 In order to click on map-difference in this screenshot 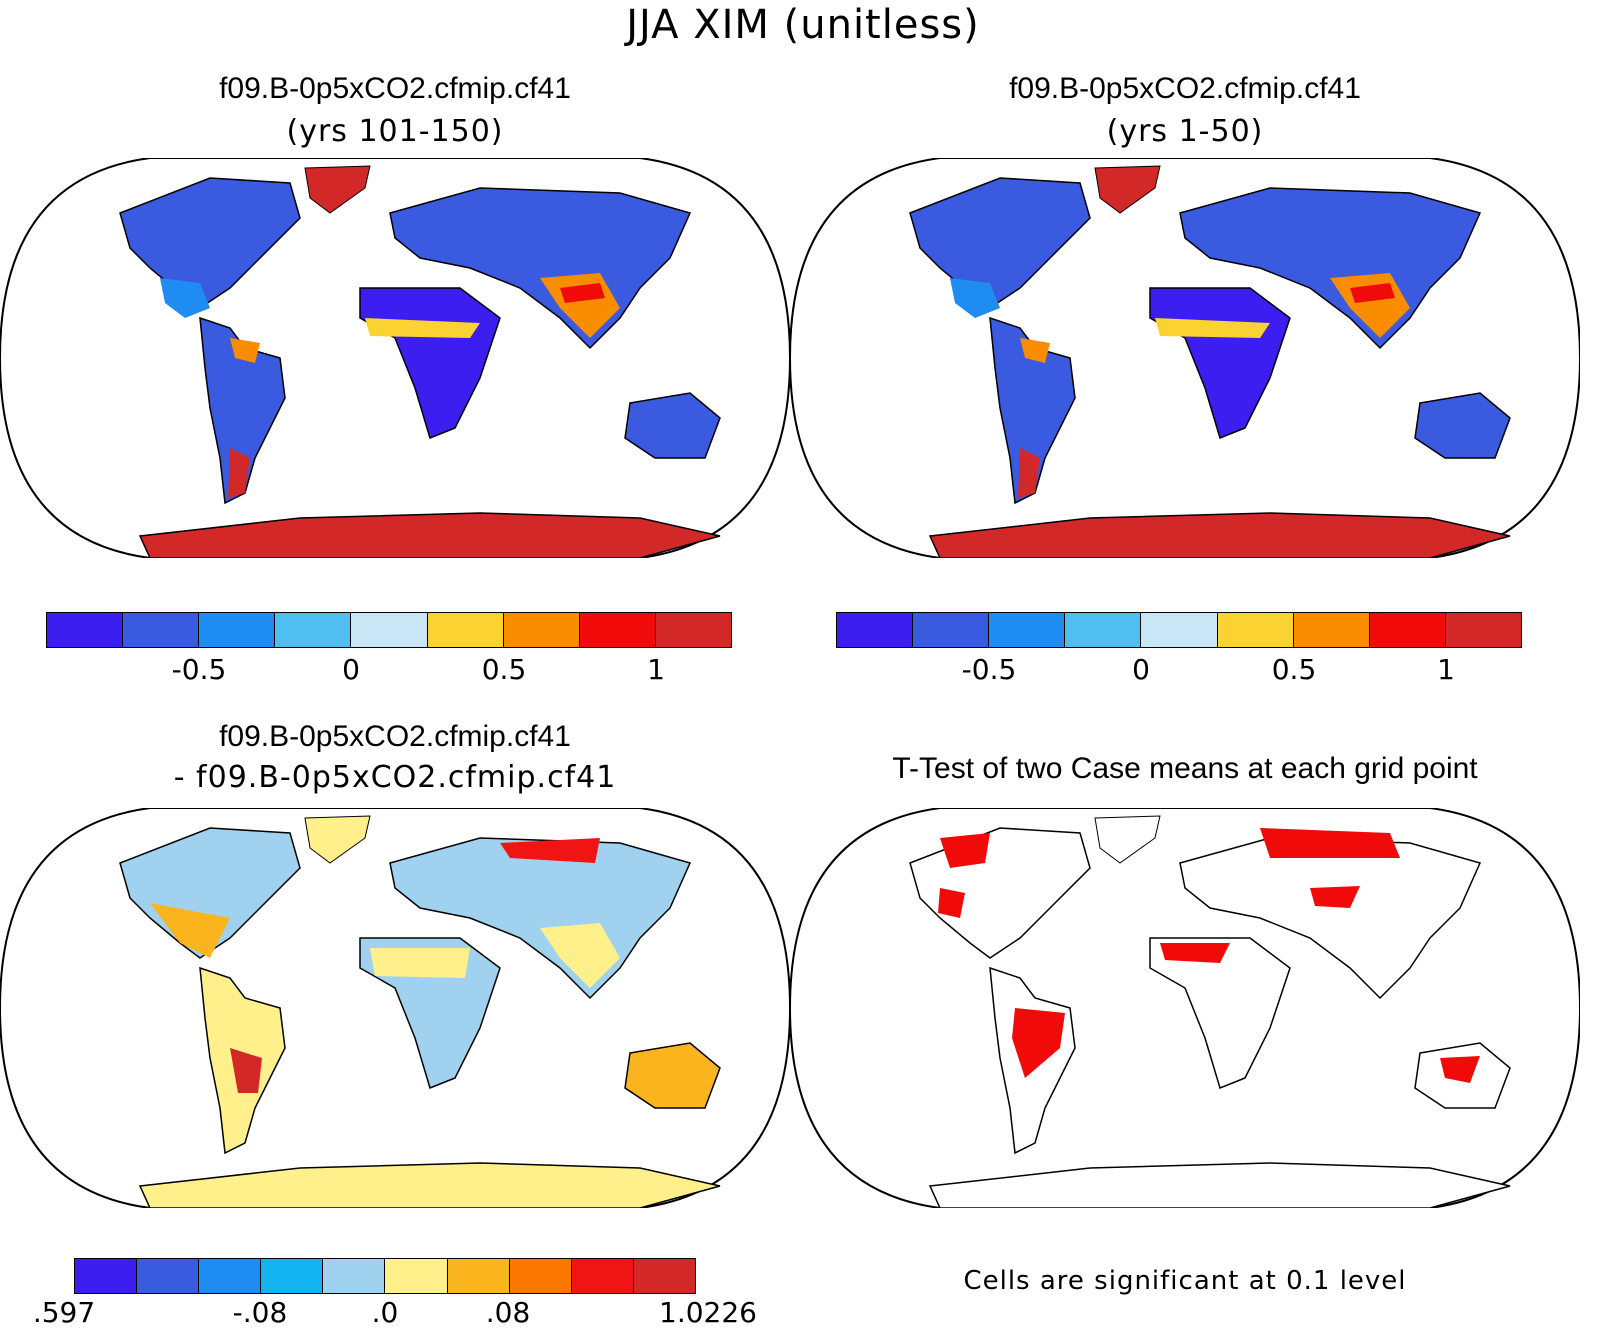, I will do `click(395, 1008)`.